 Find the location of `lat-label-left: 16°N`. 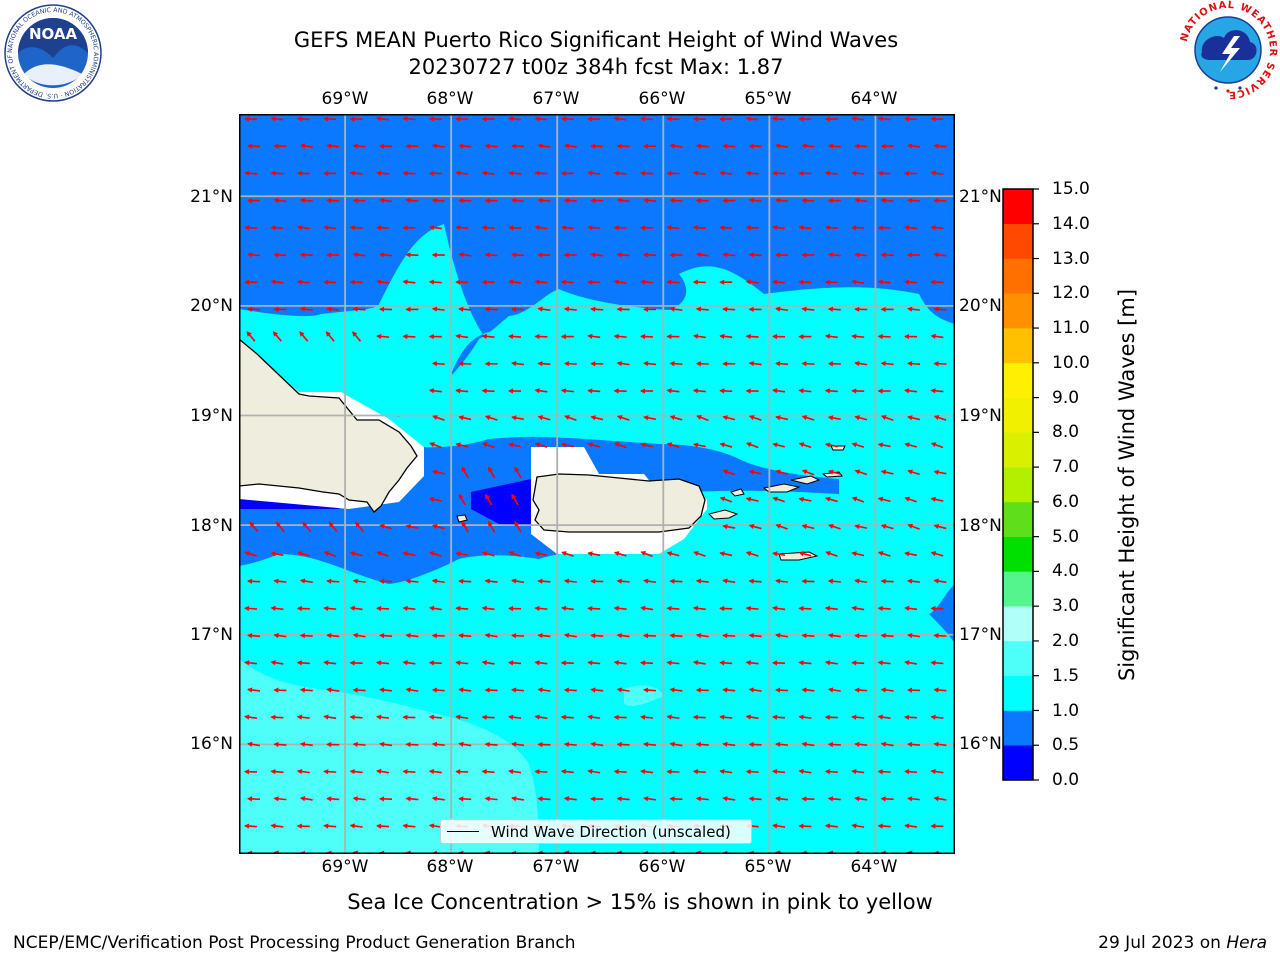

lat-label-left: 16°N is located at coordinates (211, 744).